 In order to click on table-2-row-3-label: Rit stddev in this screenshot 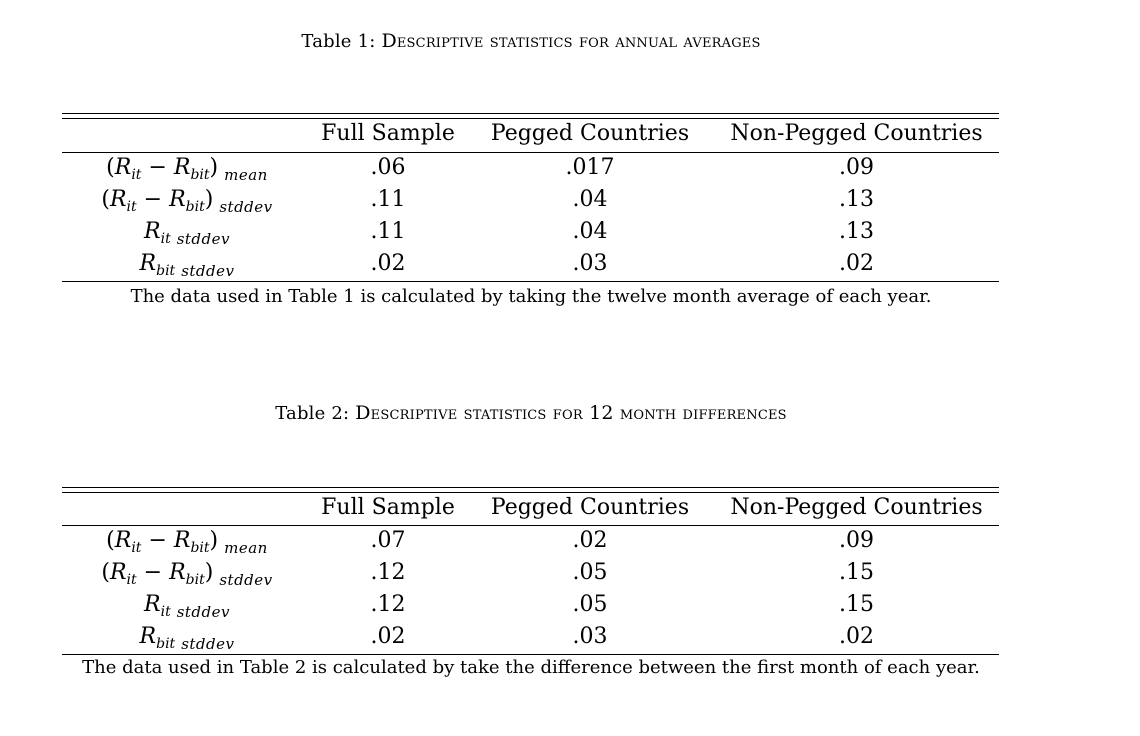, I will do `click(187, 606)`.